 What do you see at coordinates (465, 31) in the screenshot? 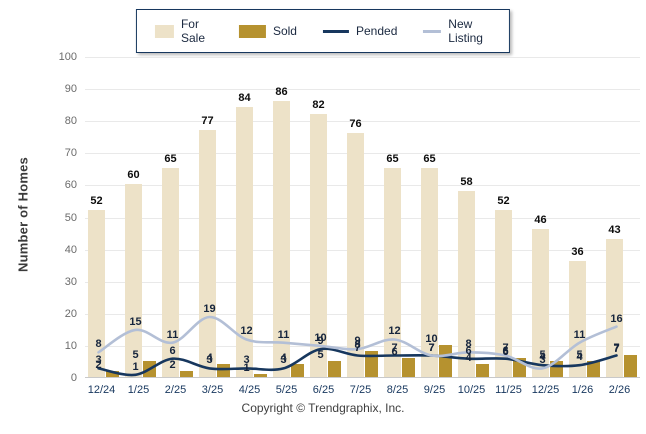
I see `legend-label: New Listing` at bounding box center [465, 31].